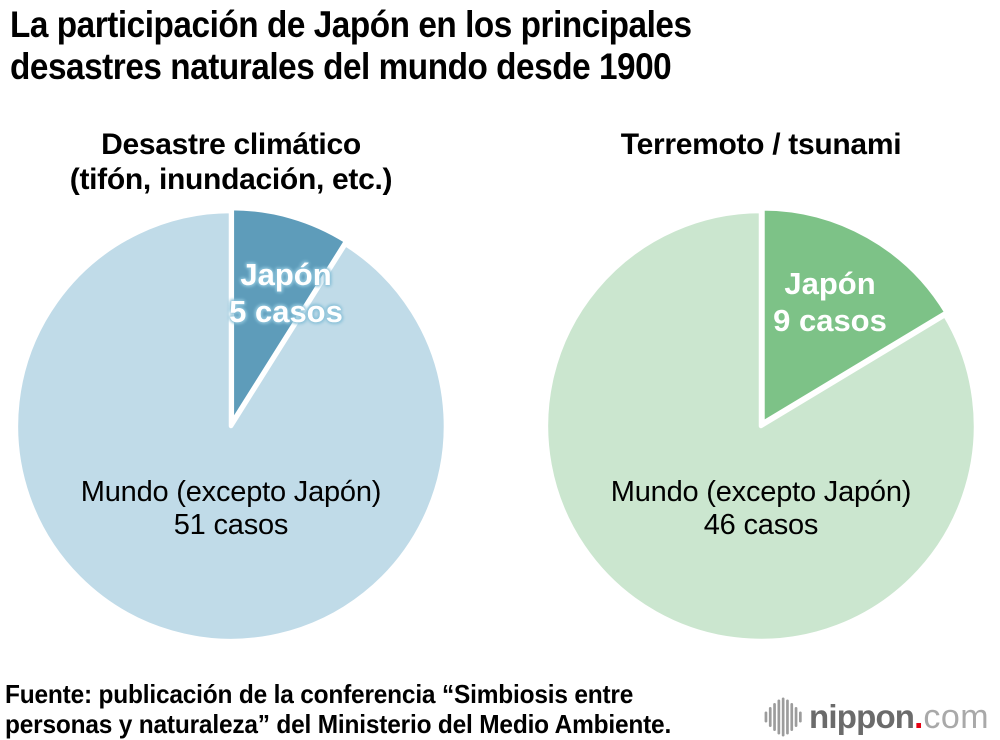 This screenshot has width=1000, height=740. I want to click on chart-heading-earthquake-line1: Terremoto / tsunami, so click(761, 144).